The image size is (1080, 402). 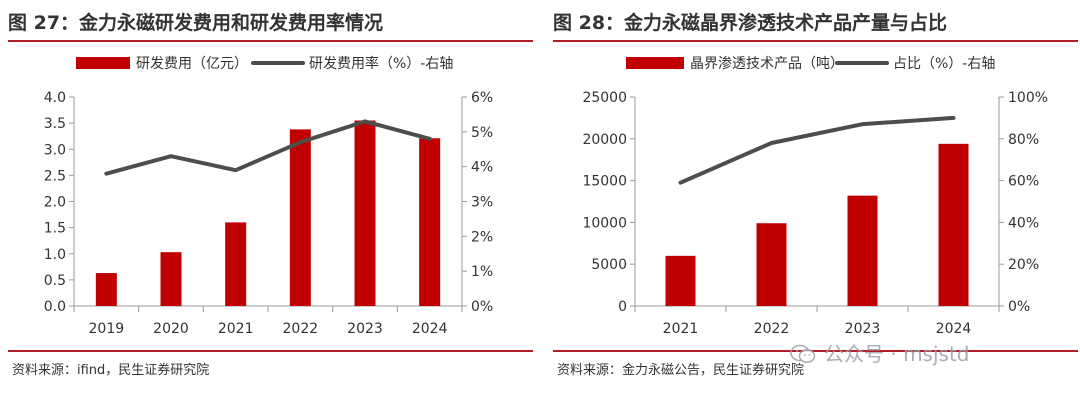 I want to click on y-tick-label: 1.0, so click(x=55, y=255).